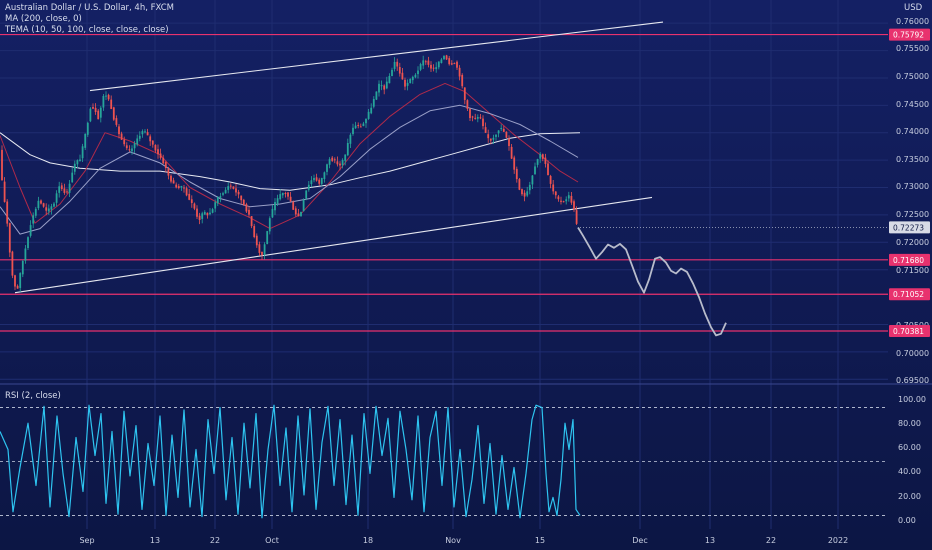 The height and width of the screenshot is (550, 932). I want to click on ma200-line, so click(290, 161).